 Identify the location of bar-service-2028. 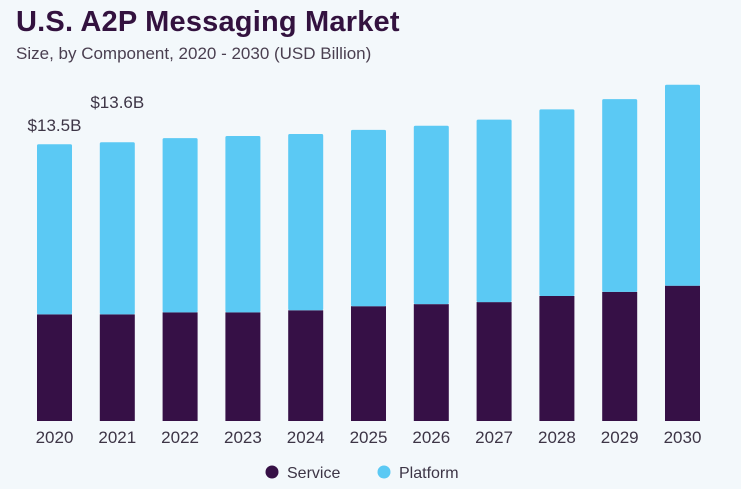
(557, 358).